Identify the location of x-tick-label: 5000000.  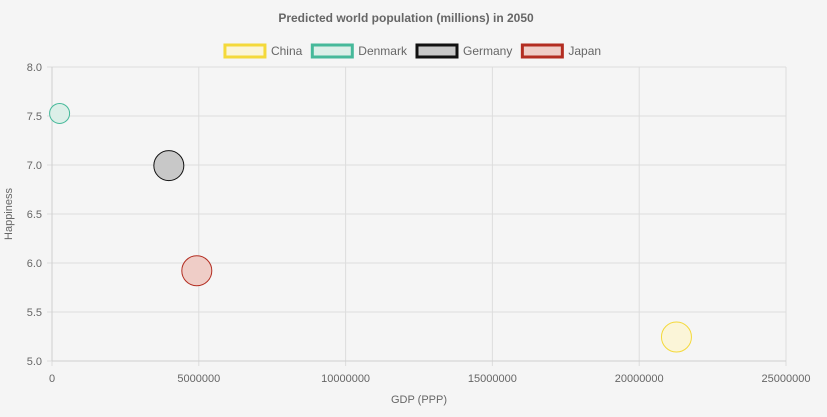
(198, 379).